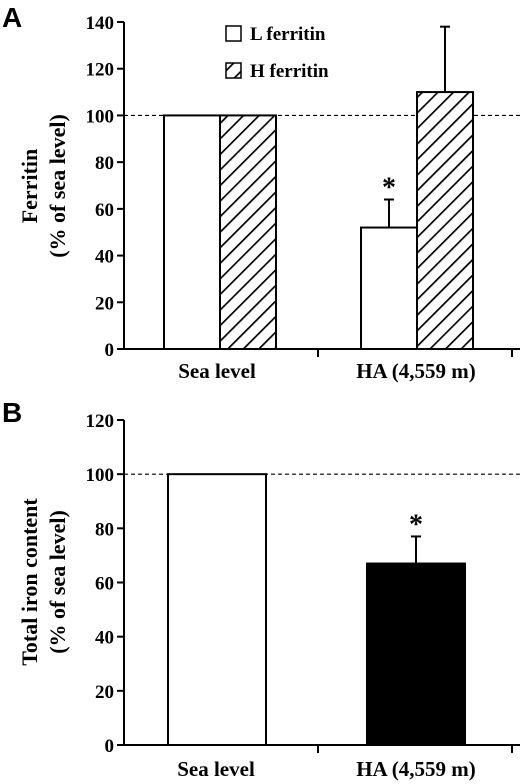  I want to click on panel-a-y-axis-title: Ferritin (% of sea level), so click(43, 186).